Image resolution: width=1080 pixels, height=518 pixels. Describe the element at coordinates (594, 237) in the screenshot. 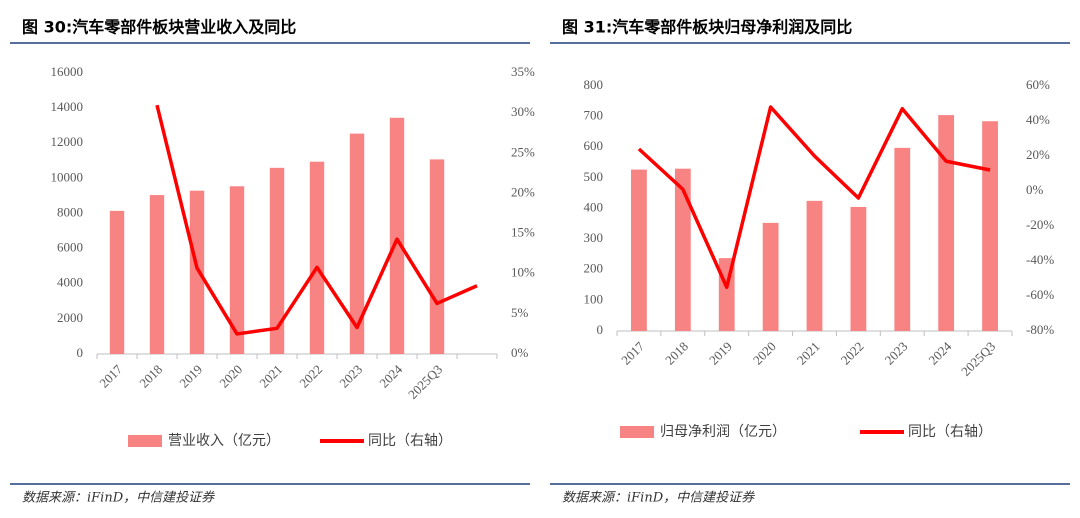

I see `y-tick-label: 300` at that location.